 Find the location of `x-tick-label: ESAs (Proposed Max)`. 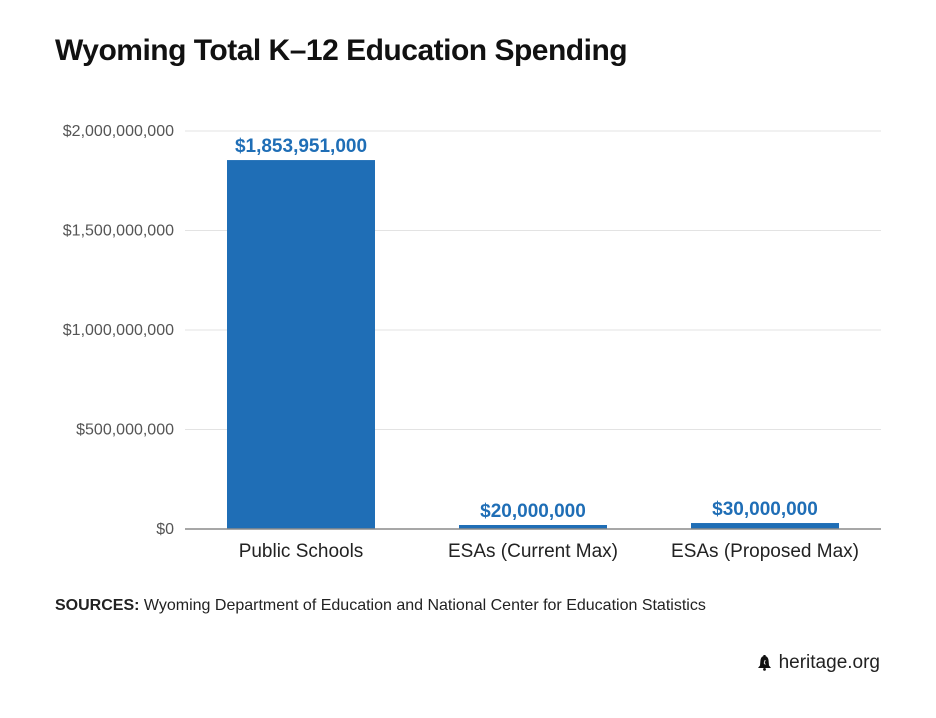

x-tick-label: ESAs (Proposed Max) is located at coordinates (765, 551).